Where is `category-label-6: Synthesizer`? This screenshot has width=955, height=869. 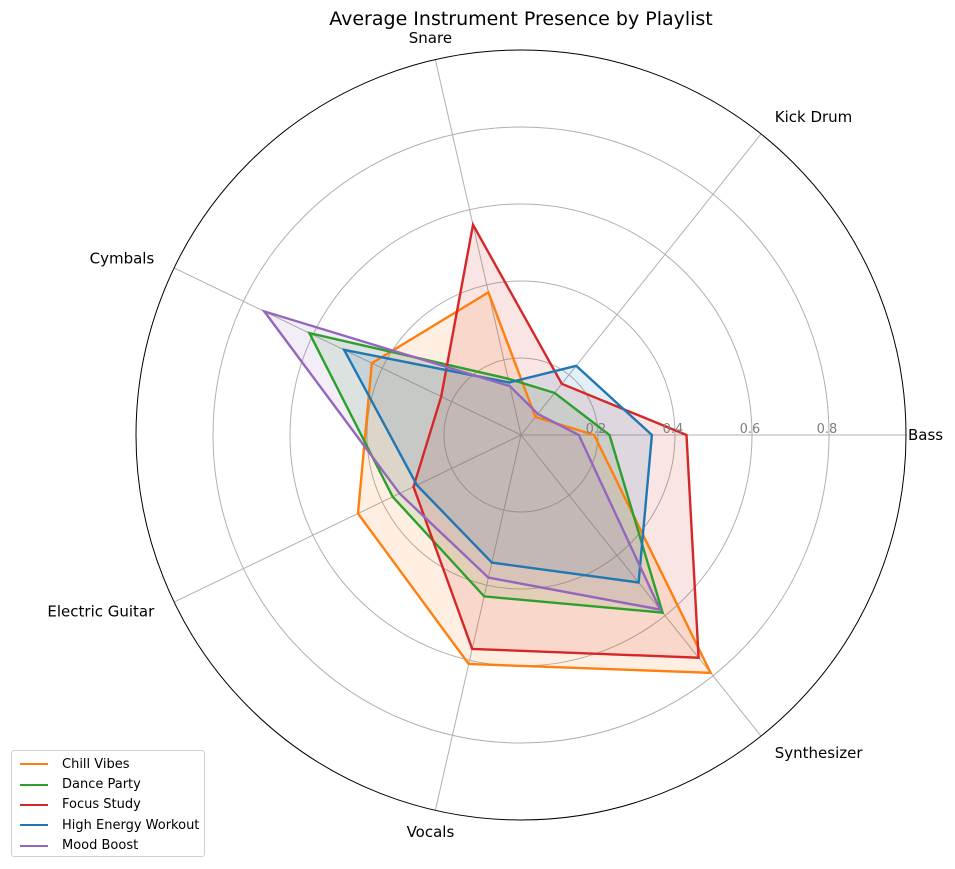 category-label-6: Synthesizer is located at coordinates (819, 753).